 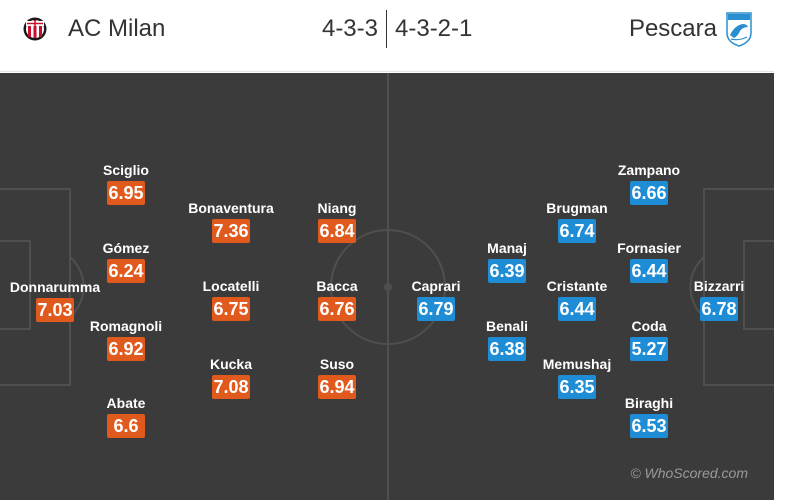 What do you see at coordinates (337, 231) in the screenshot?
I see `player-rating: 6.84` at bounding box center [337, 231].